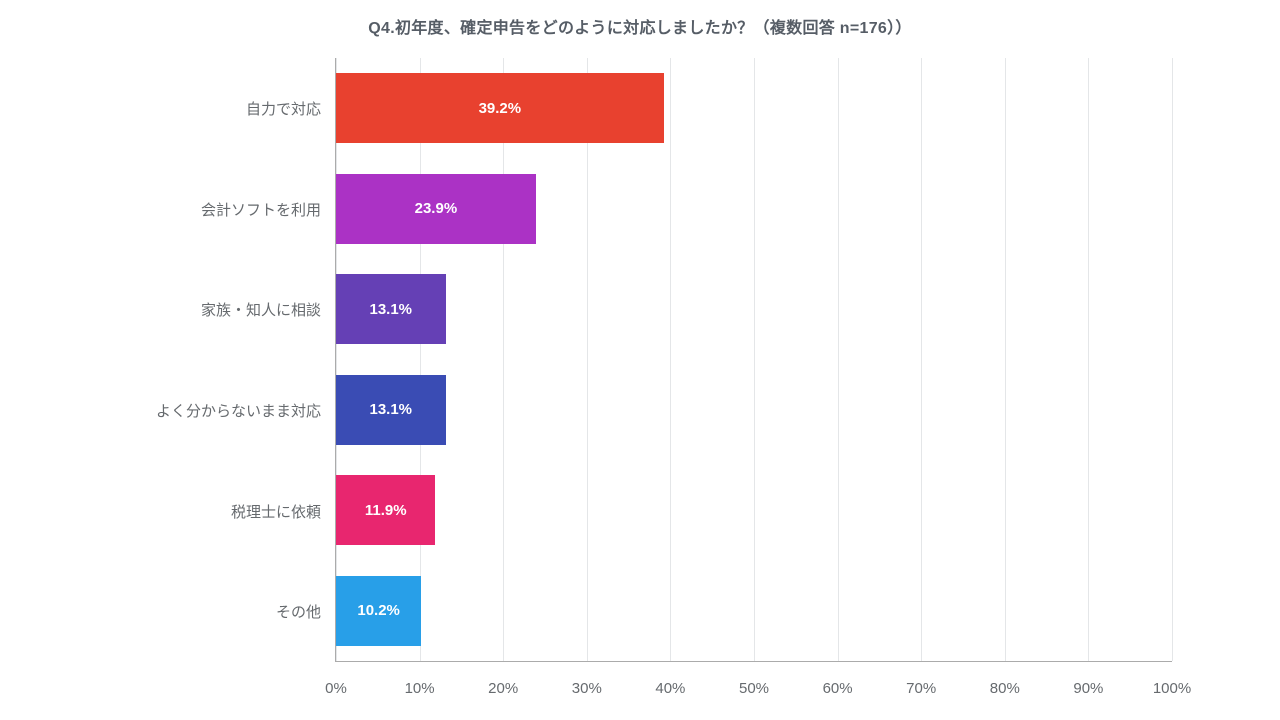  What do you see at coordinates (275, 512) in the screenshot?
I see `category-label: 税理士に依頼` at bounding box center [275, 512].